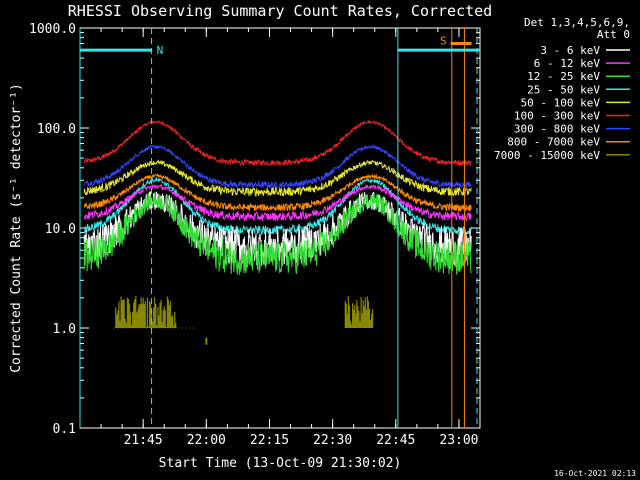 Image resolution: width=640 pixels, height=480 pixels. Describe the element at coordinates (277, 202) in the screenshot. I see `series-line-6-12-keV` at that location.